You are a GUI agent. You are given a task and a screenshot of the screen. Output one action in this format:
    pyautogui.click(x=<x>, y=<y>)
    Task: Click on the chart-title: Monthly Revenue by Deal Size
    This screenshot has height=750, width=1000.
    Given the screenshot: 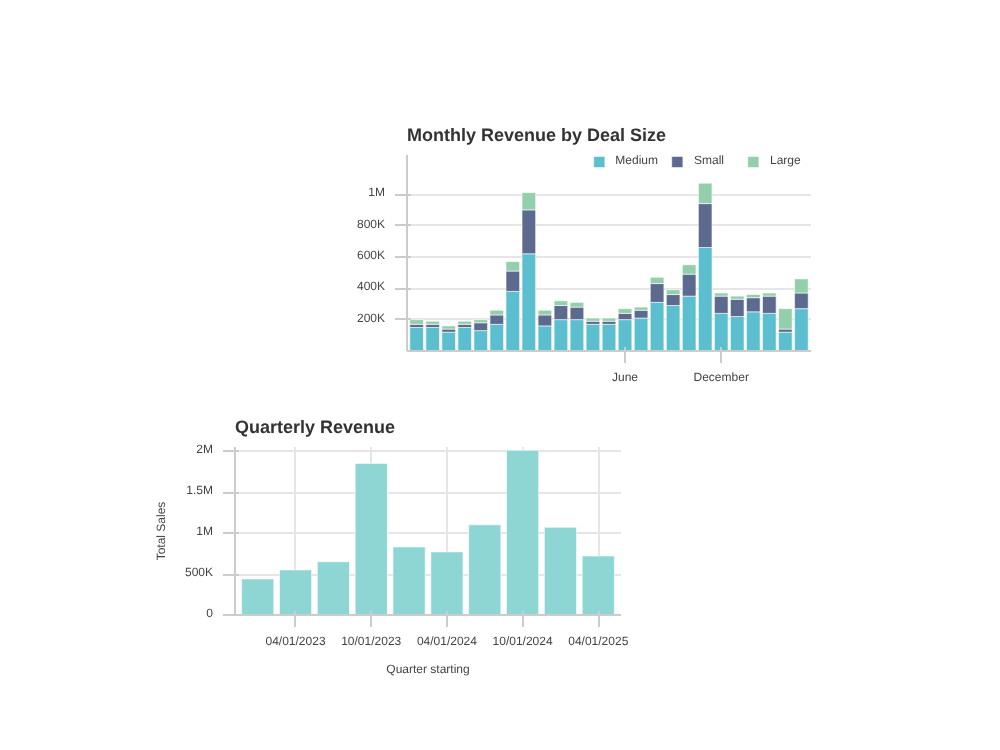 What is the action you would take?
    pyautogui.click(x=537, y=135)
    